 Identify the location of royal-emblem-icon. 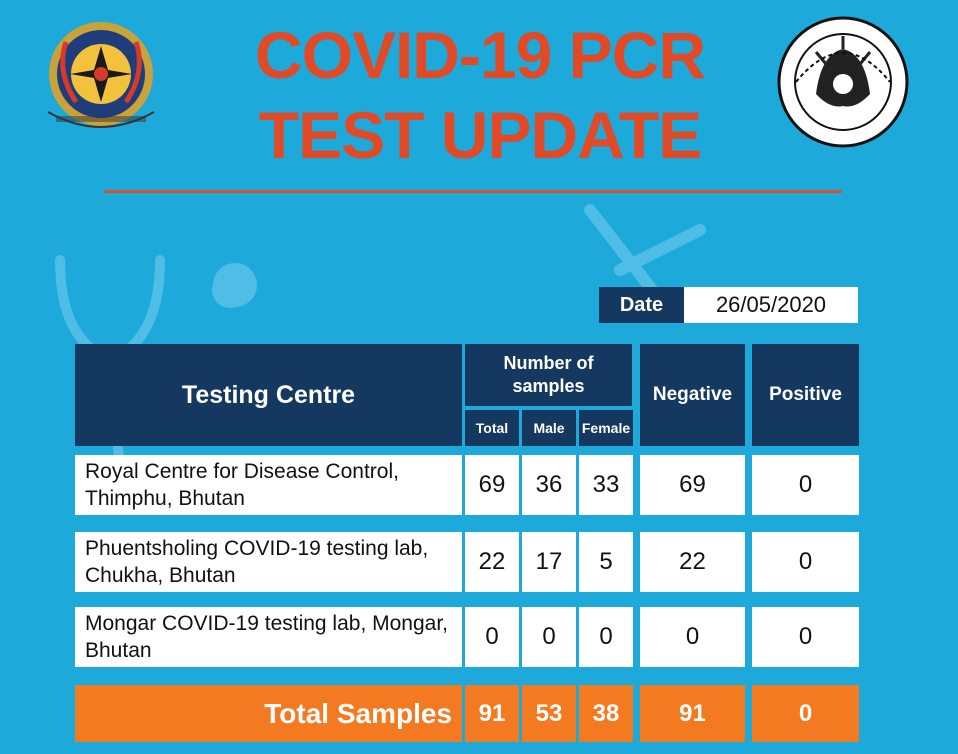
(101, 75).